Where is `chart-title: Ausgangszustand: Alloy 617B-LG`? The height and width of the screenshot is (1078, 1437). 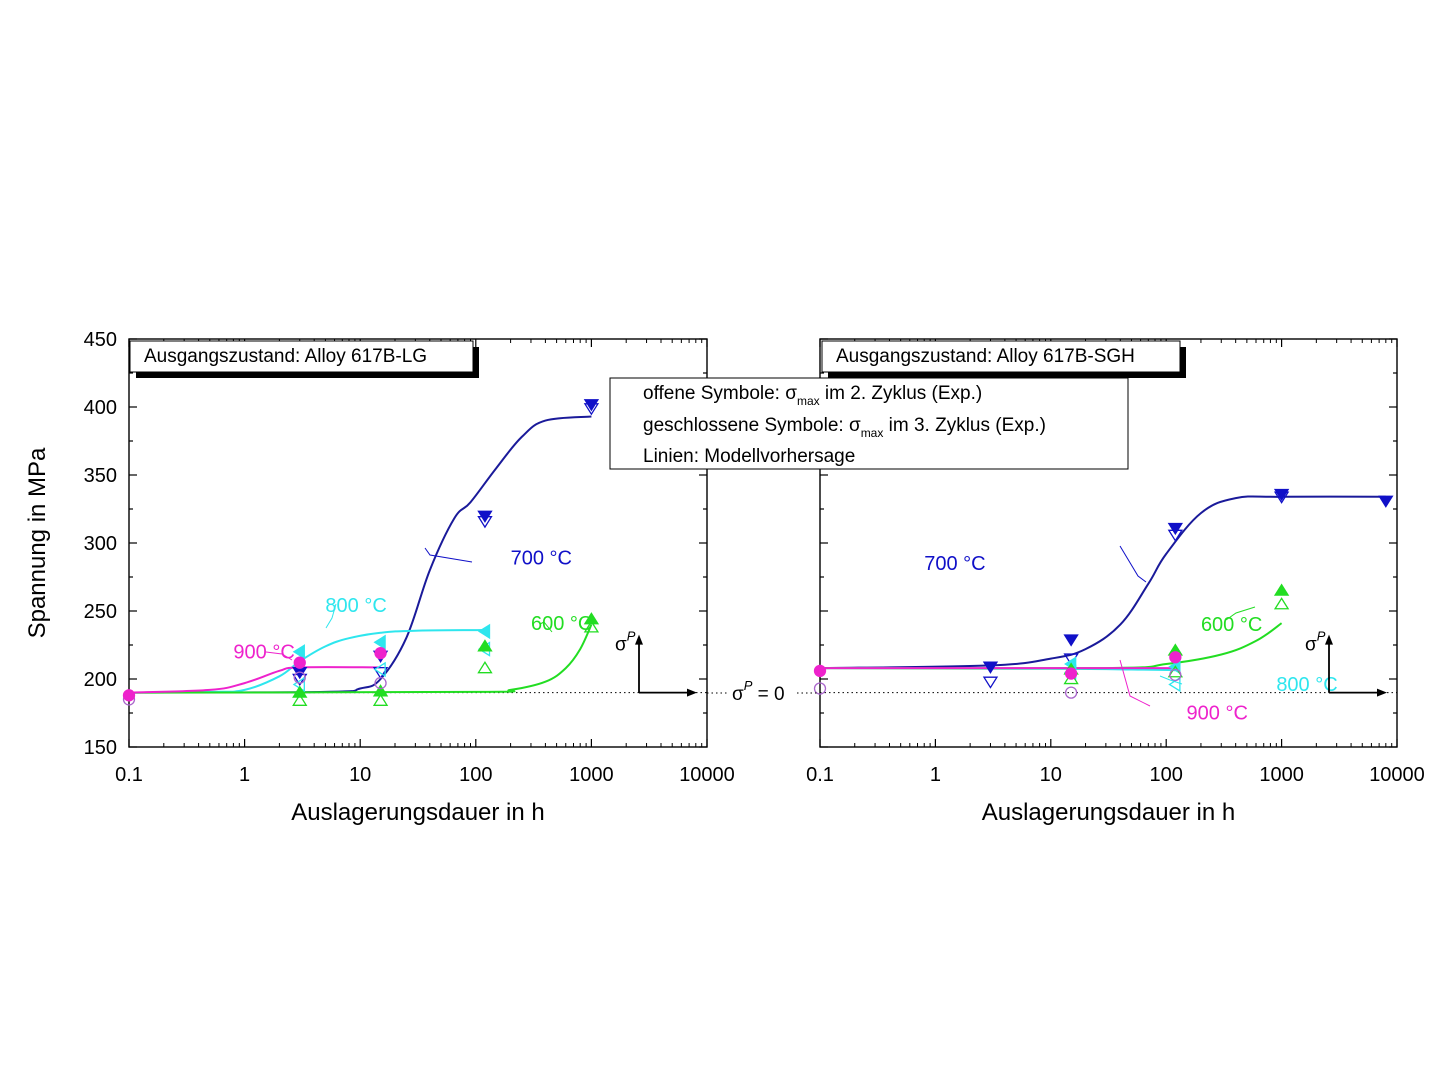 chart-title: Ausgangszustand: Alloy 617B-LG is located at coordinates (285, 356).